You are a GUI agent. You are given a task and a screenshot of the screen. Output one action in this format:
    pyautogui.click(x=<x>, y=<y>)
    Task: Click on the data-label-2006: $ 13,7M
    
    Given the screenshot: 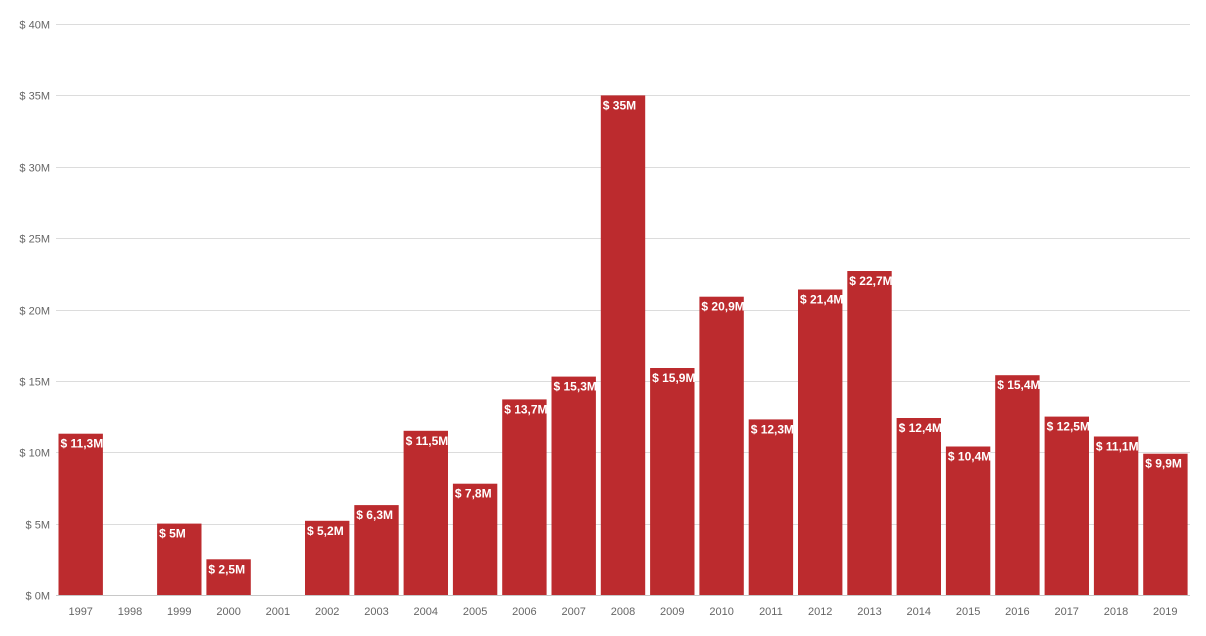 What is the action you would take?
    pyautogui.click(x=525, y=409)
    